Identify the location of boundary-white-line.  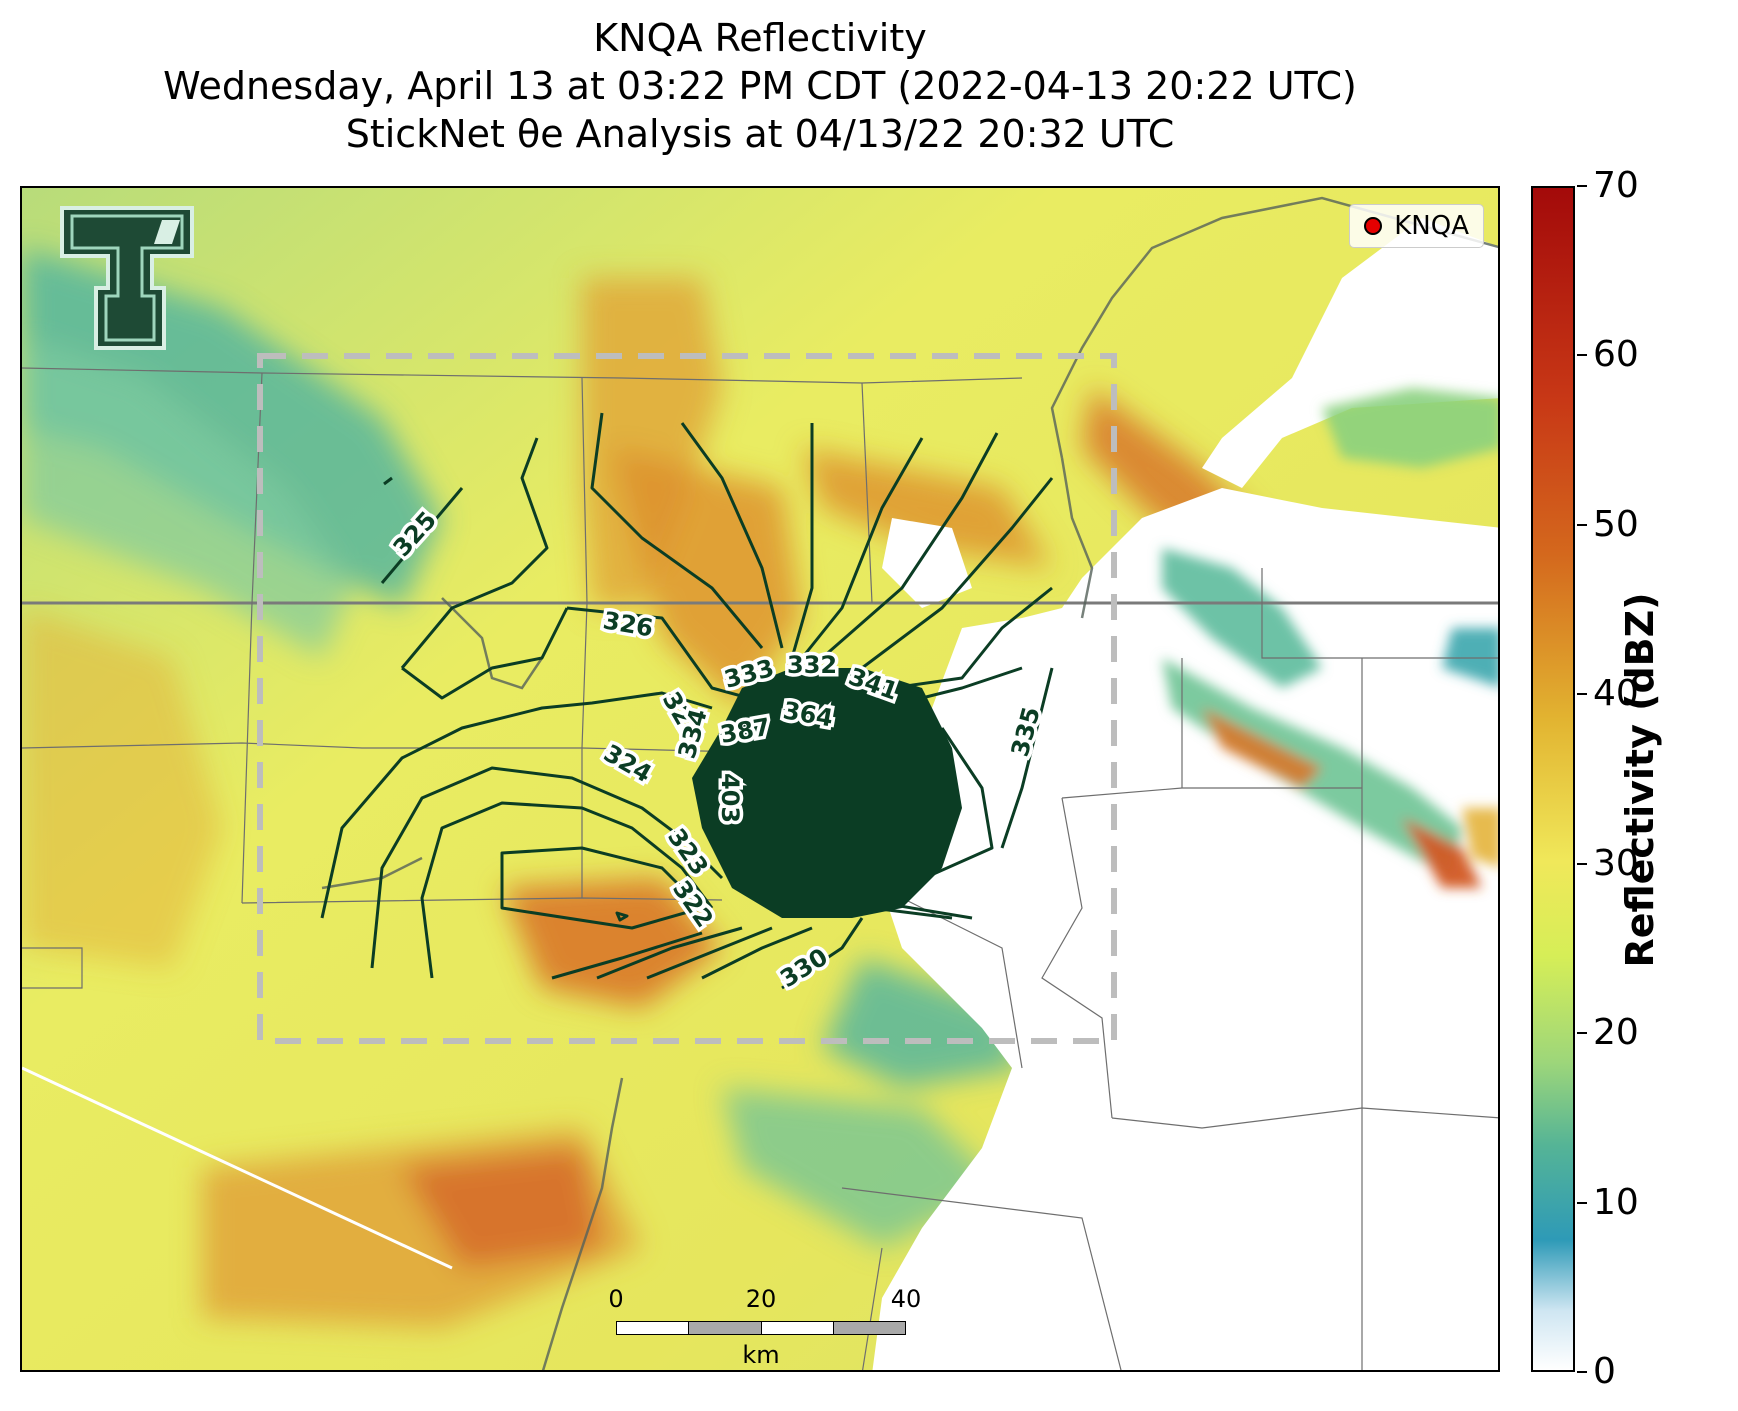
(237, 1168).